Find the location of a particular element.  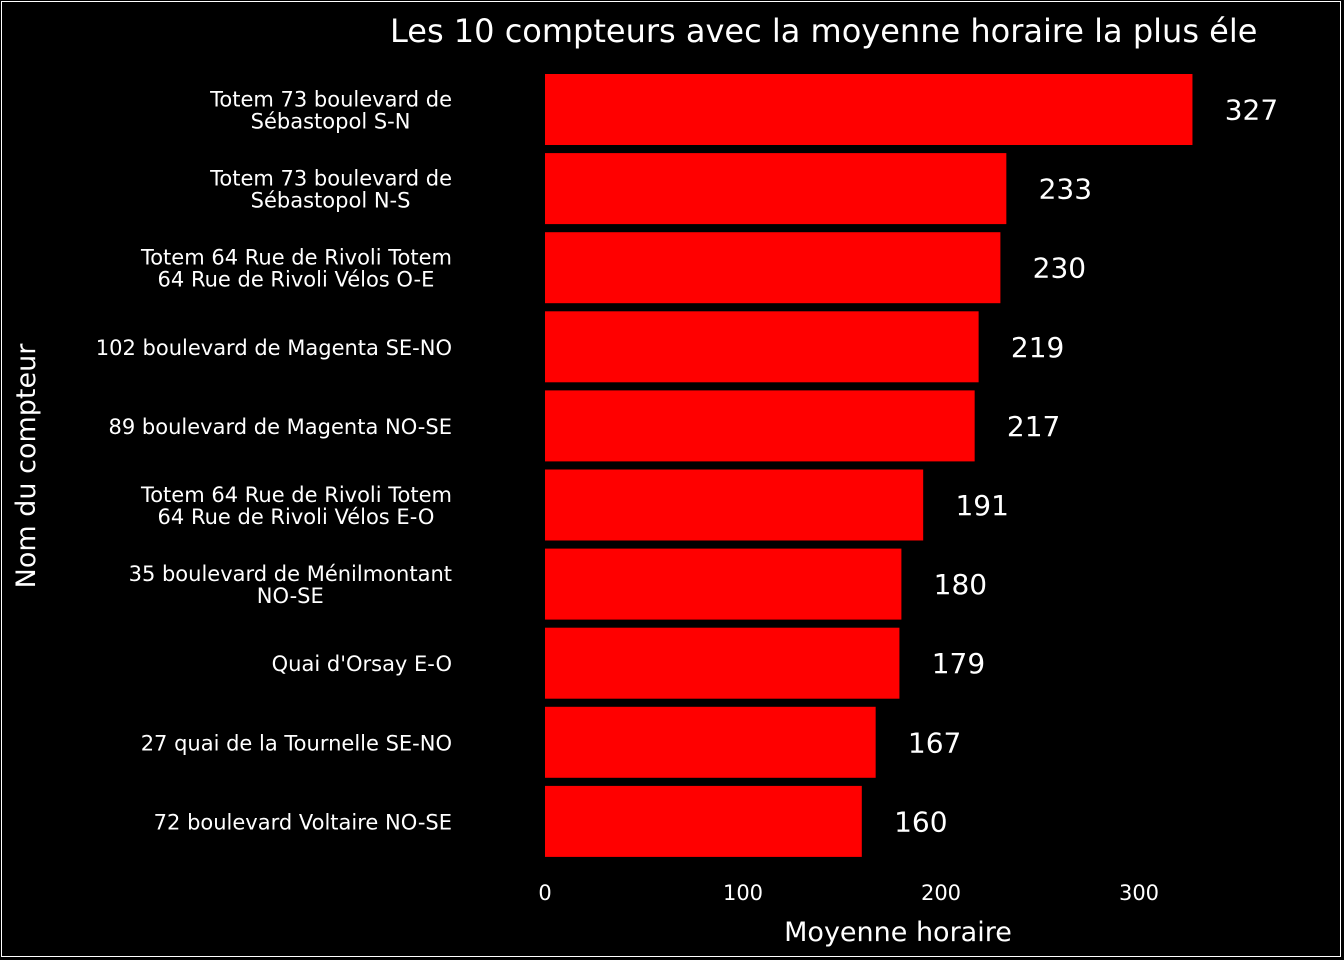

category-label-4-line-0: 89 boulevard de Magenta NO-SE is located at coordinates (280, 427).